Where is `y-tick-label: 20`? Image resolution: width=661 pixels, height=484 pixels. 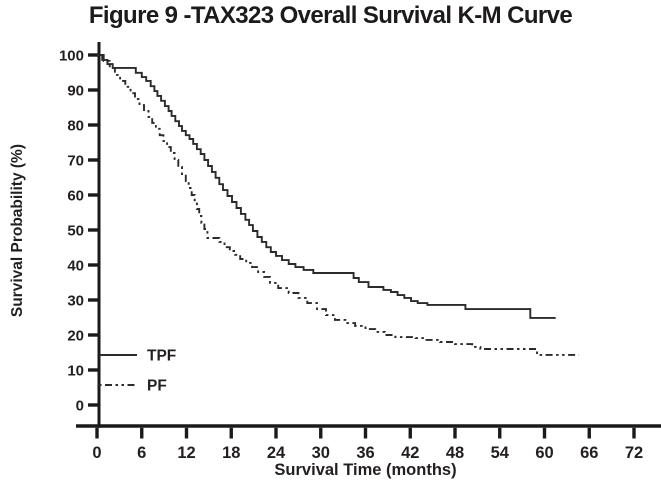 y-tick-label: 20 is located at coordinates (75, 336).